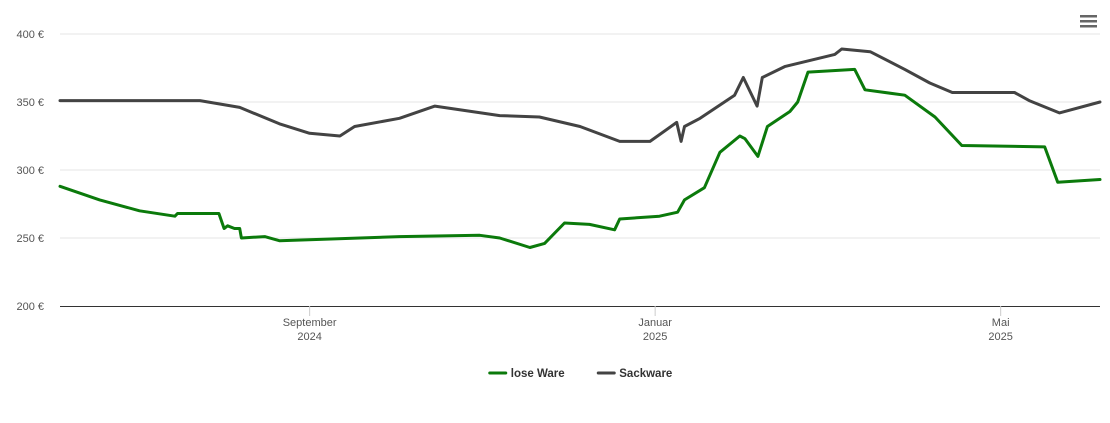 The image size is (1110, 423). I want to click on legend-item: lose Ware, so click(526, 374).